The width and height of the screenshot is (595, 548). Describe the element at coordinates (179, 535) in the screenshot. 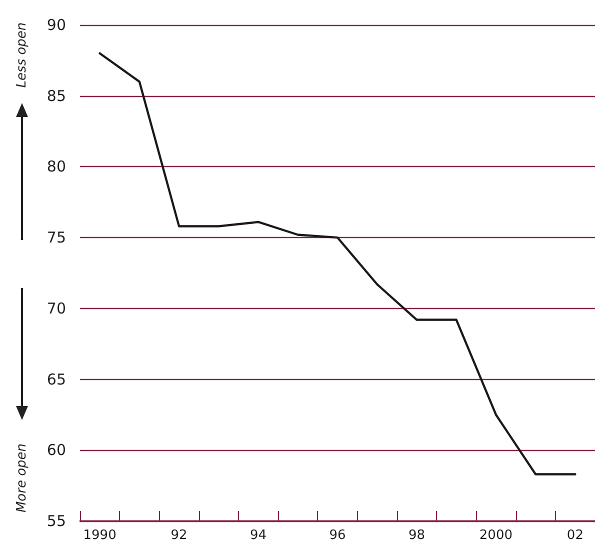

I see `x-tick-label: 92` at that location.